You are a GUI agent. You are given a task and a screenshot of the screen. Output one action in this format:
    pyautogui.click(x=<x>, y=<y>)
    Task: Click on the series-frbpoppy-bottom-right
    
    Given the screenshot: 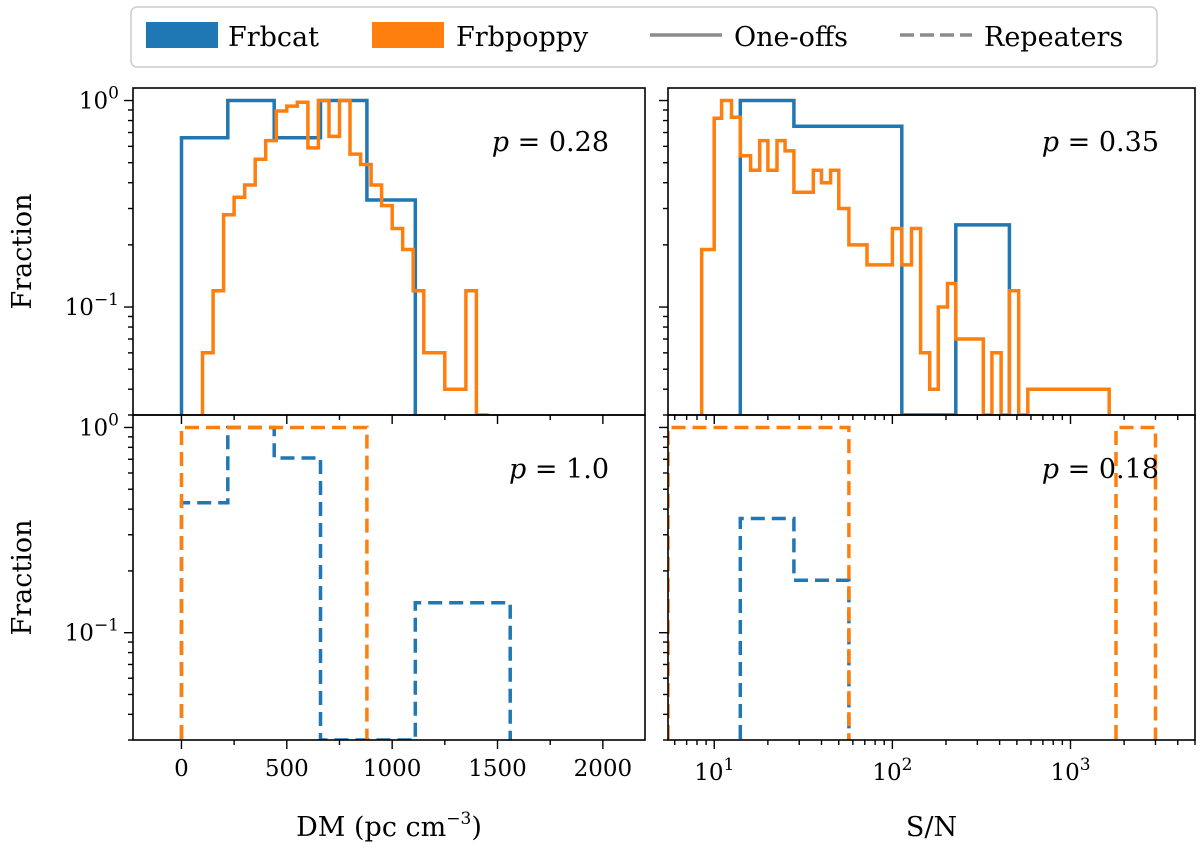 What is the action you would take?
    pyautogui.click(x=759, y=582)
    